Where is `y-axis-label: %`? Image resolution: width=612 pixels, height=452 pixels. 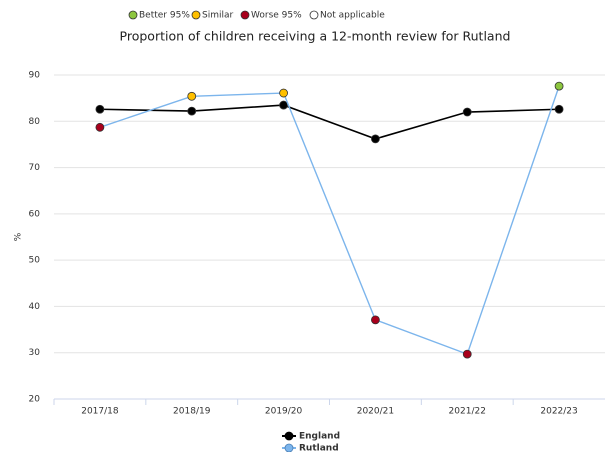 y-axis-label: % is located at coordinates (19, 236).